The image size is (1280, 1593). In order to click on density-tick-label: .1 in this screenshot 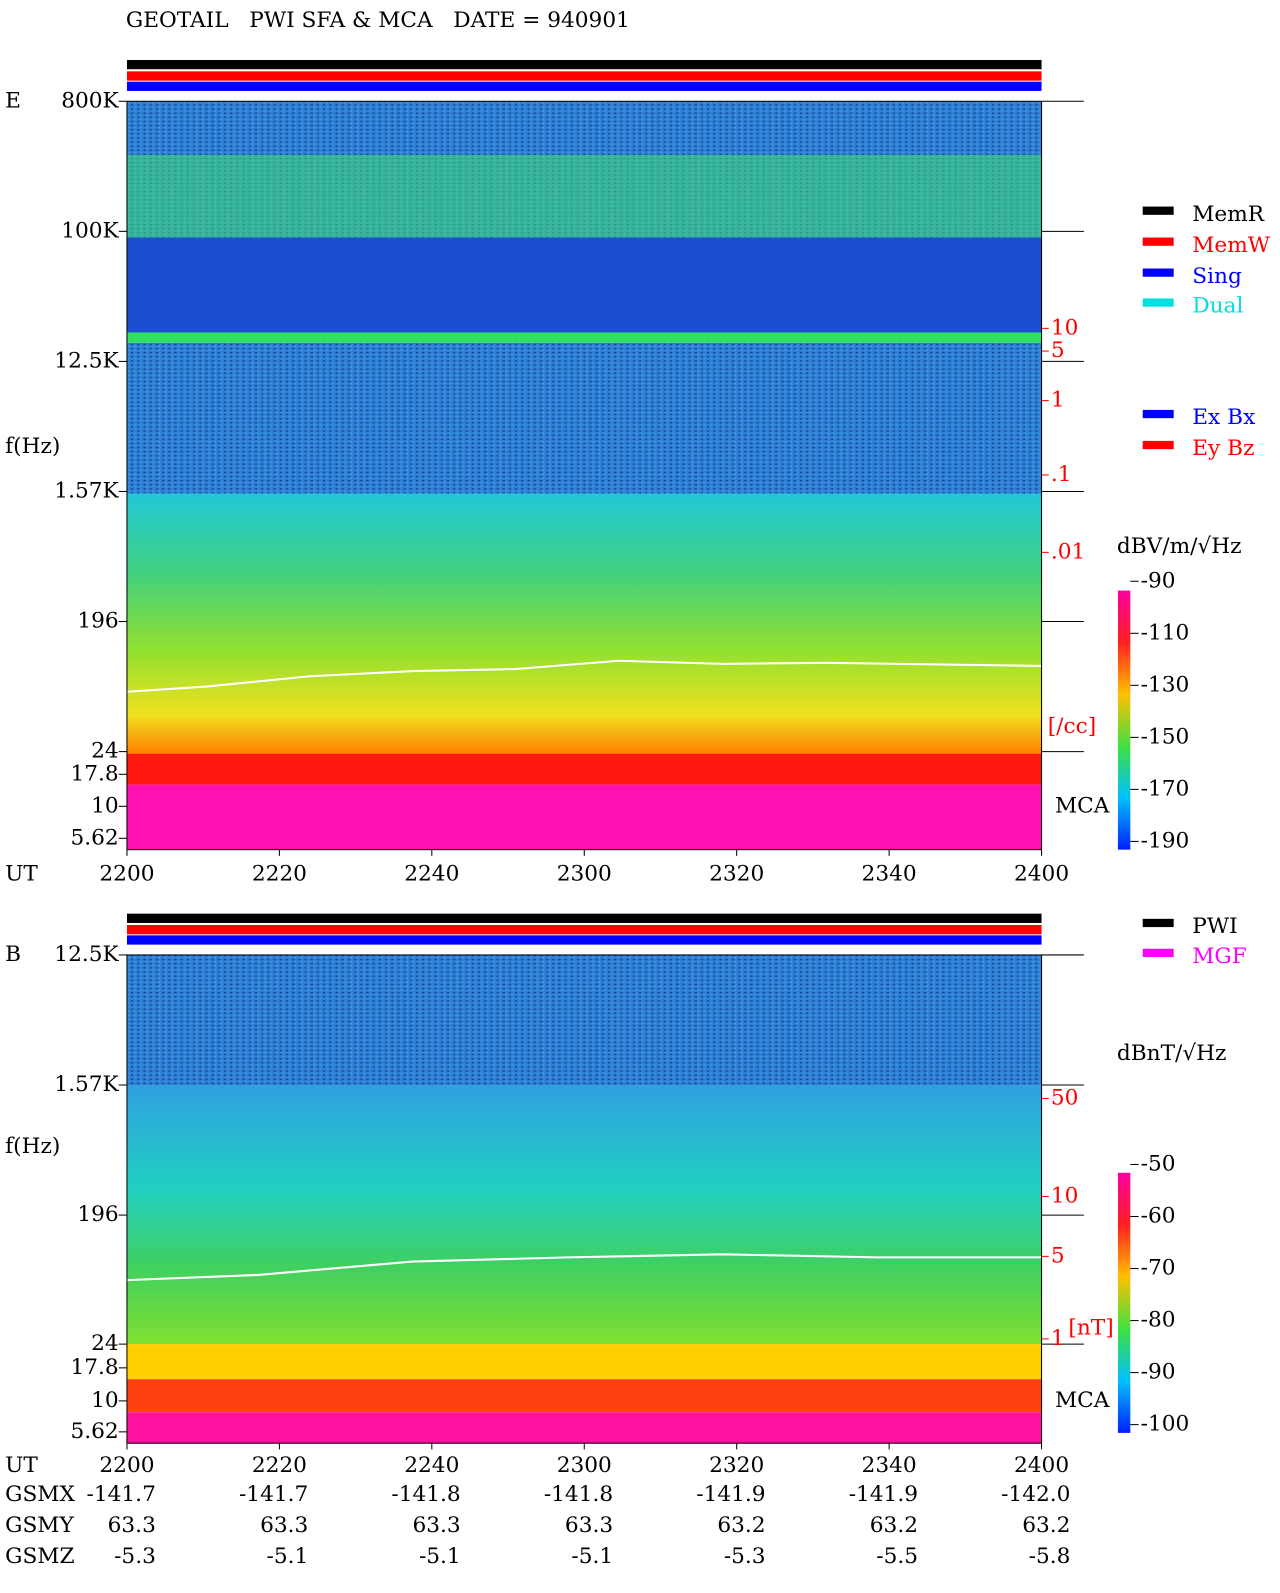, I will do `click(1061, 474)`.